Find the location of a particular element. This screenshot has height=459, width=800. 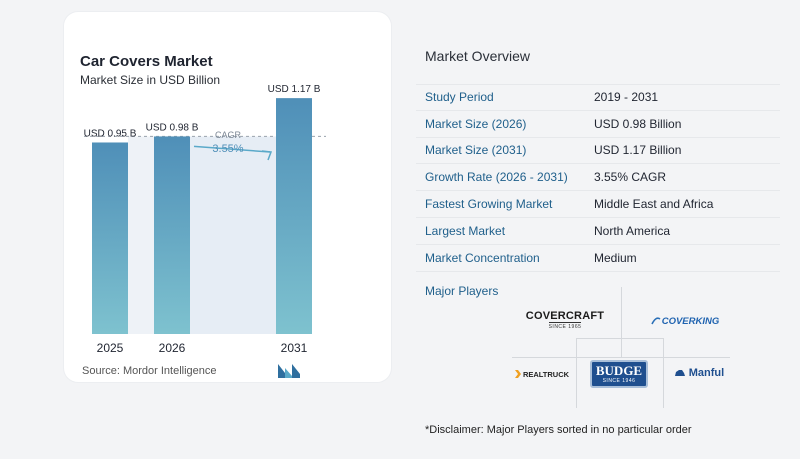

overview-row: Market Concentration Medium is located at coordinates (598, 258).